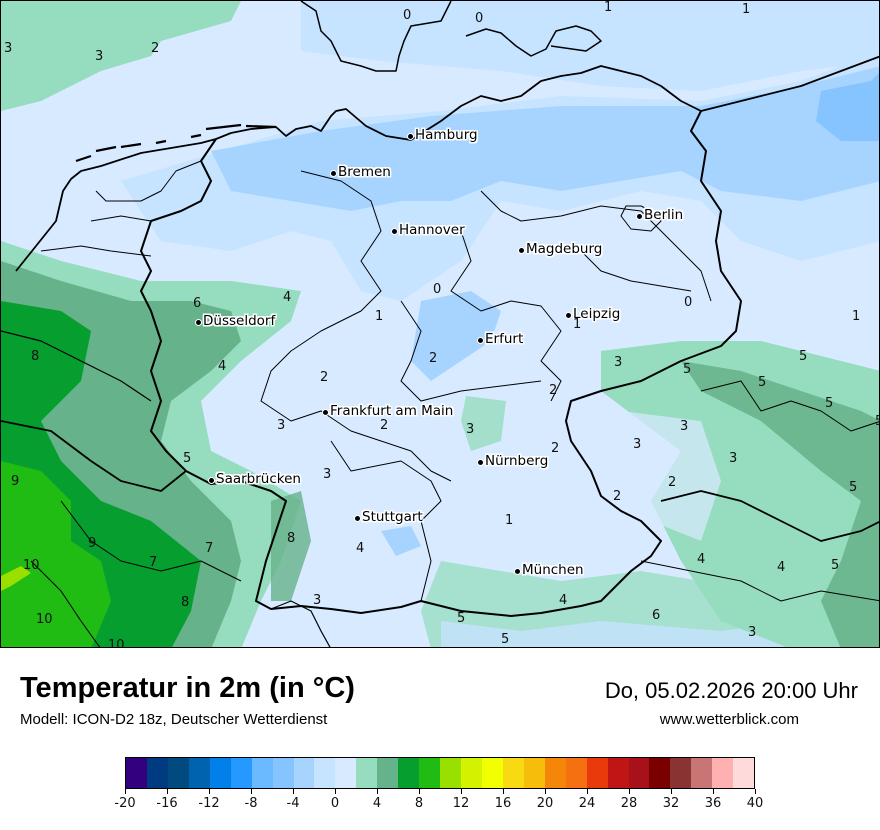 The width and height of the screenshot is (880, 830). Describe the element at coordinates (549, 570) in the screenshot. I see `city-marker: München` at that location.